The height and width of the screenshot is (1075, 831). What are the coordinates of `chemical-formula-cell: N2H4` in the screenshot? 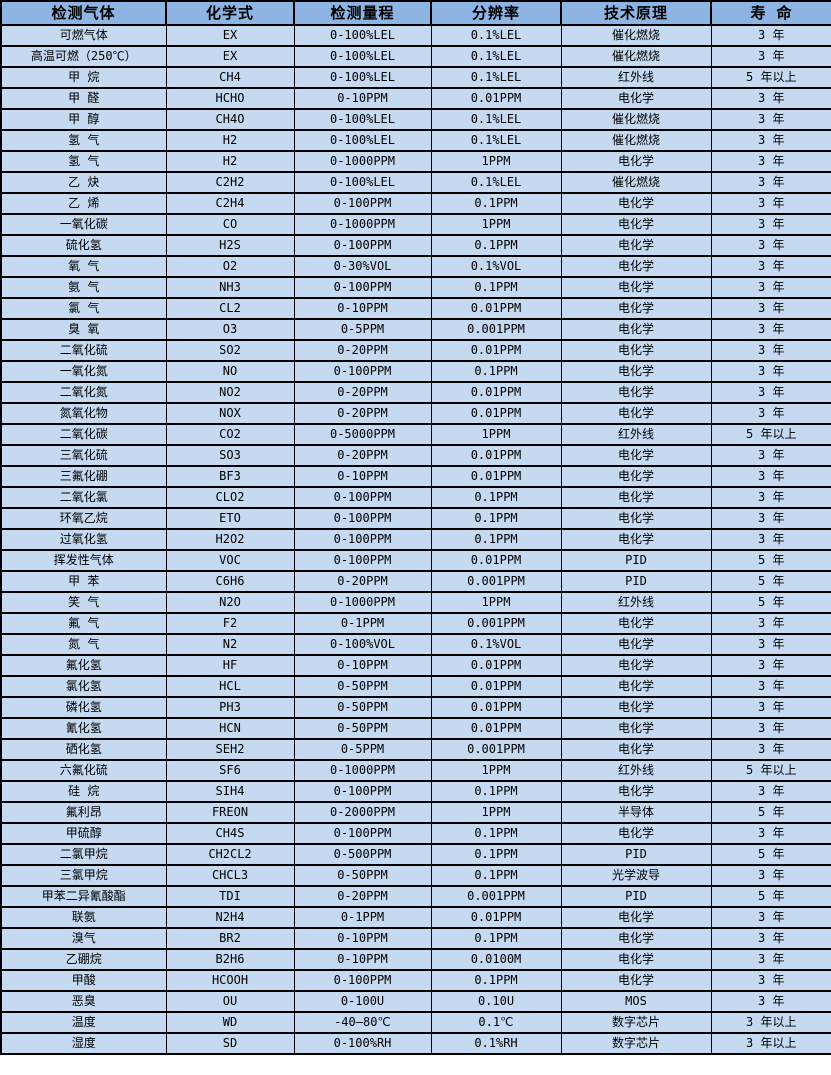 It's located at (230, 917).